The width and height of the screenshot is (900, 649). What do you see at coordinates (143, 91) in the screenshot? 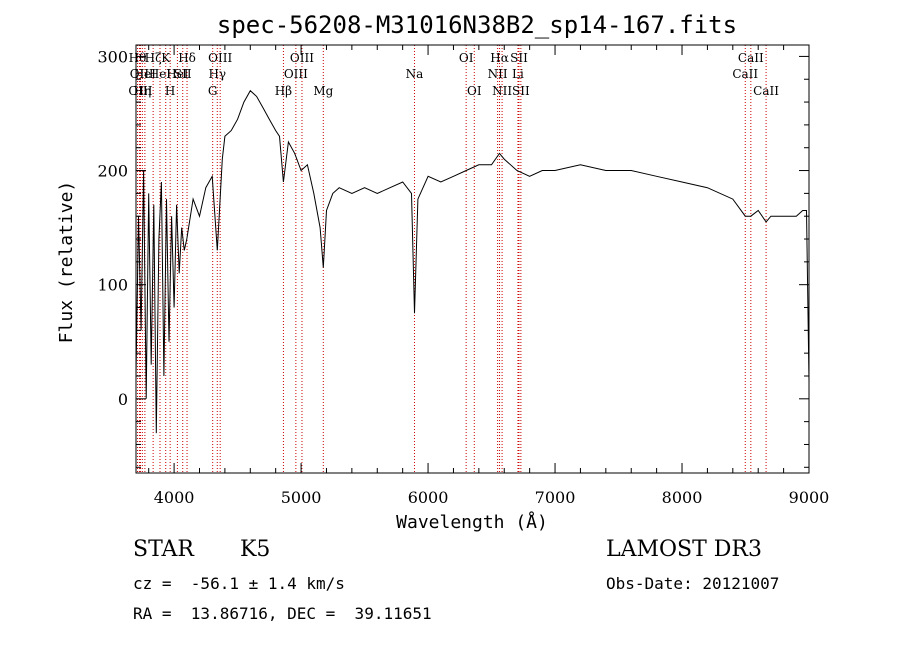
I see `line-label: Hη` at bounding box center [143, 91].